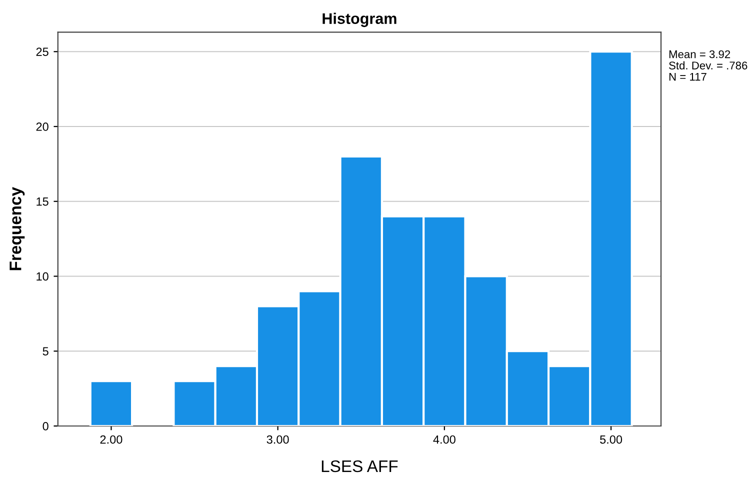 The image size is (752, 480). Describe the element at coordinates (45, 351) in the screenshot. I see `y-tick-label: 5` at that location.